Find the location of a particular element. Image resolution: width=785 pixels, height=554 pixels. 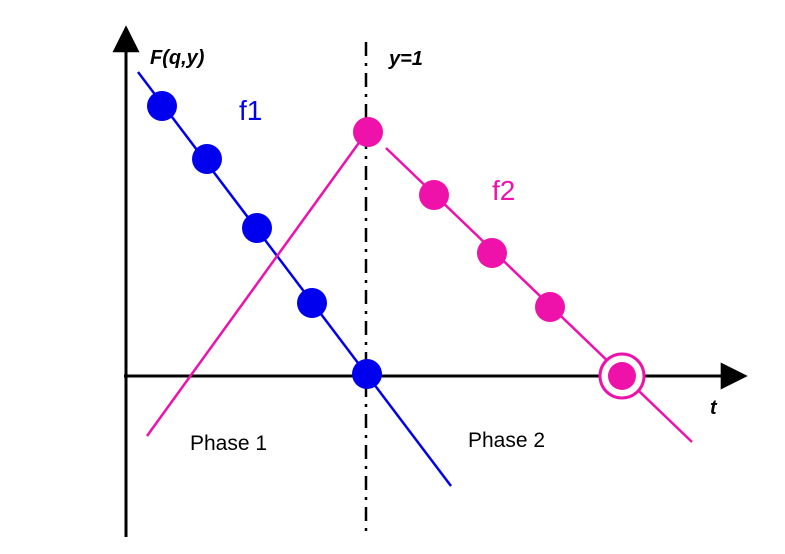

f1-label: f1 is located at coordinates (250, 110).